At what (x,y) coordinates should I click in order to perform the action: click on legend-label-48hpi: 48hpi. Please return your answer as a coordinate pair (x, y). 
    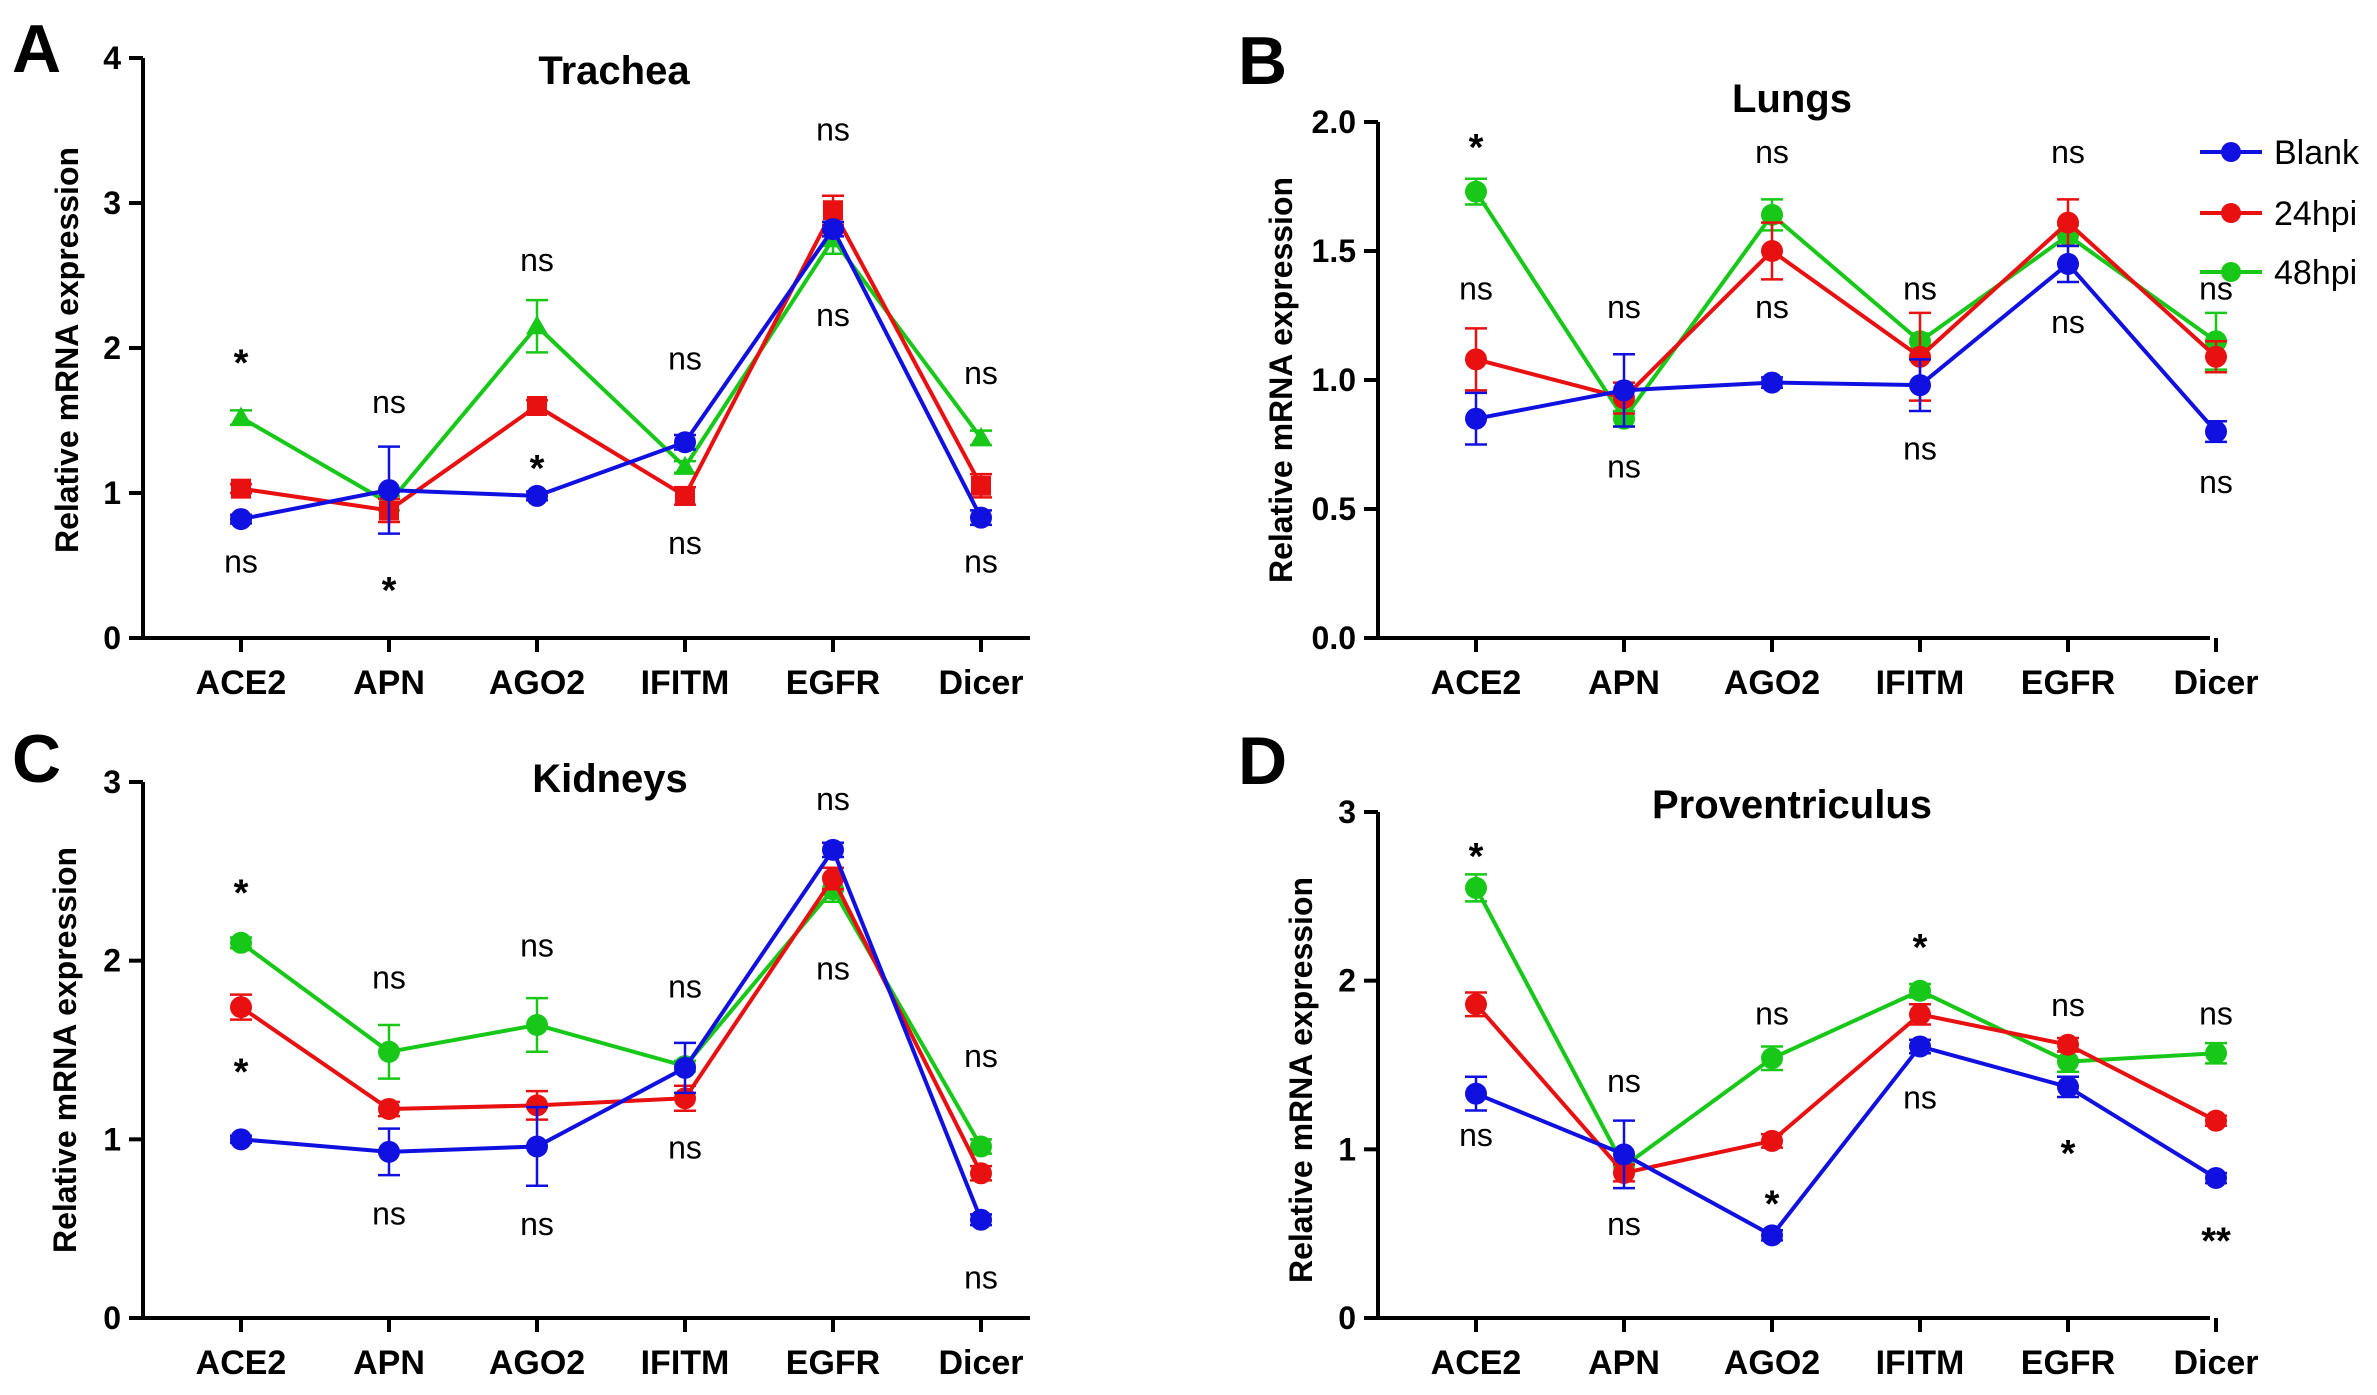
    Looking at the image, I should click on (2315, 273).